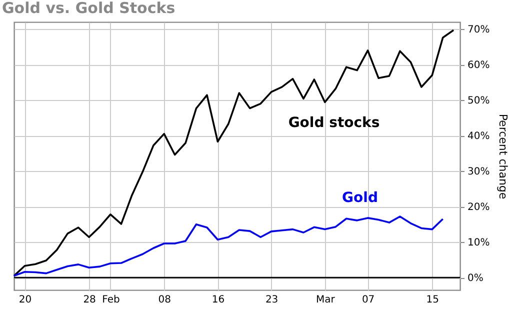 This screenshot has width=510, height=325. I want to click on x-tick-label: 07, so click(368, 300).